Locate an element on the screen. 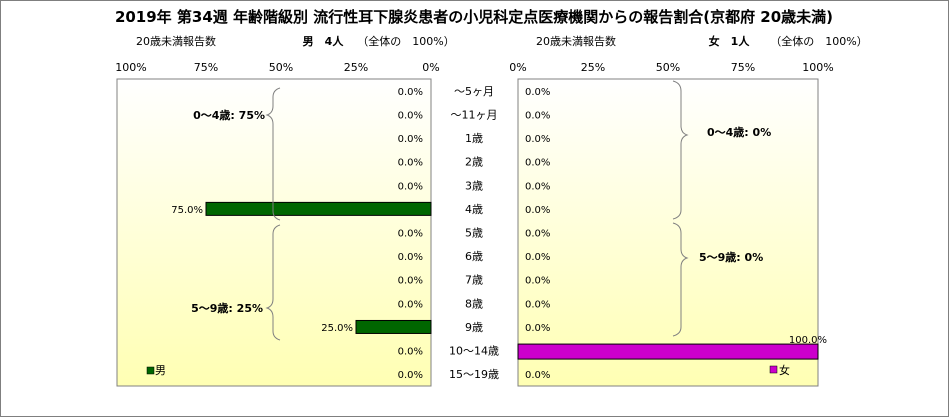  left-axis-ticks: 100% 75% 50% 25% 0% is located at coordinates (277, 67).